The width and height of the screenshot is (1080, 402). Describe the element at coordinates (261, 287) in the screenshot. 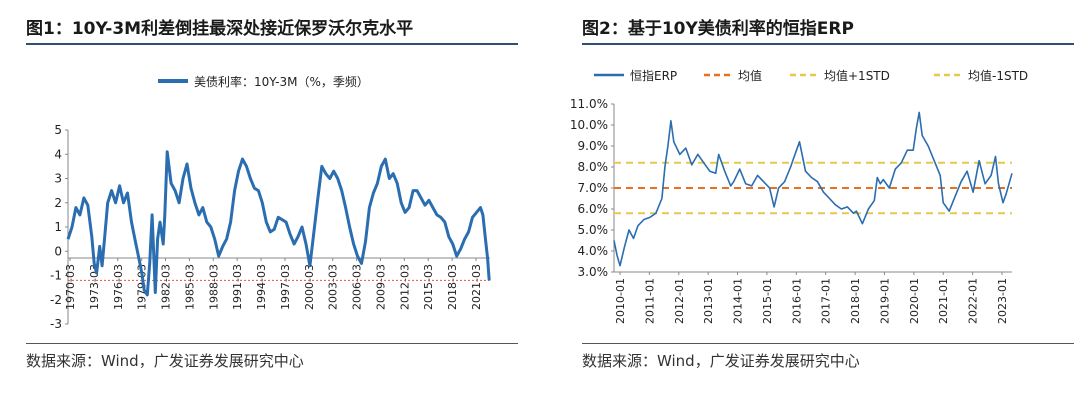

I see `fig1-x-tick-label: 1994-03` at that location.